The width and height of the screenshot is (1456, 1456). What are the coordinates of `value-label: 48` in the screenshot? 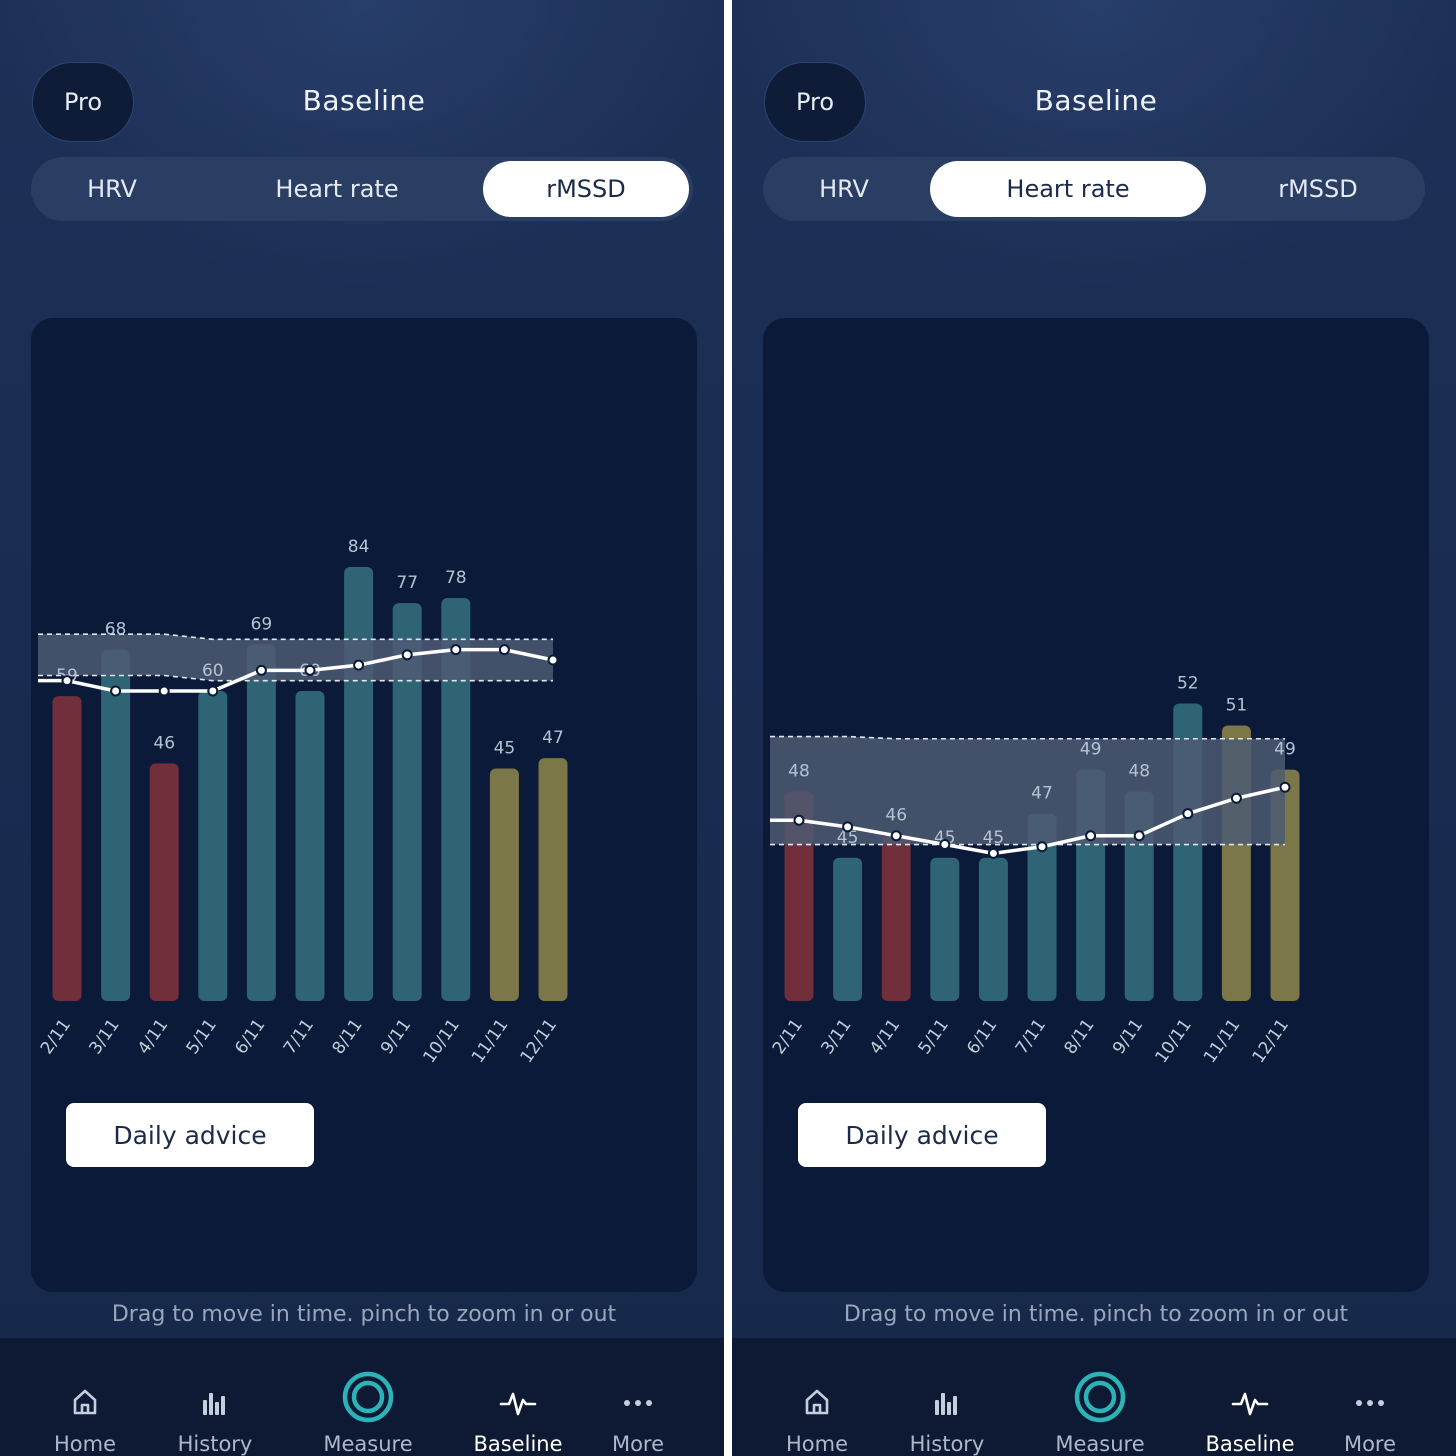 It's located at (799, 772).